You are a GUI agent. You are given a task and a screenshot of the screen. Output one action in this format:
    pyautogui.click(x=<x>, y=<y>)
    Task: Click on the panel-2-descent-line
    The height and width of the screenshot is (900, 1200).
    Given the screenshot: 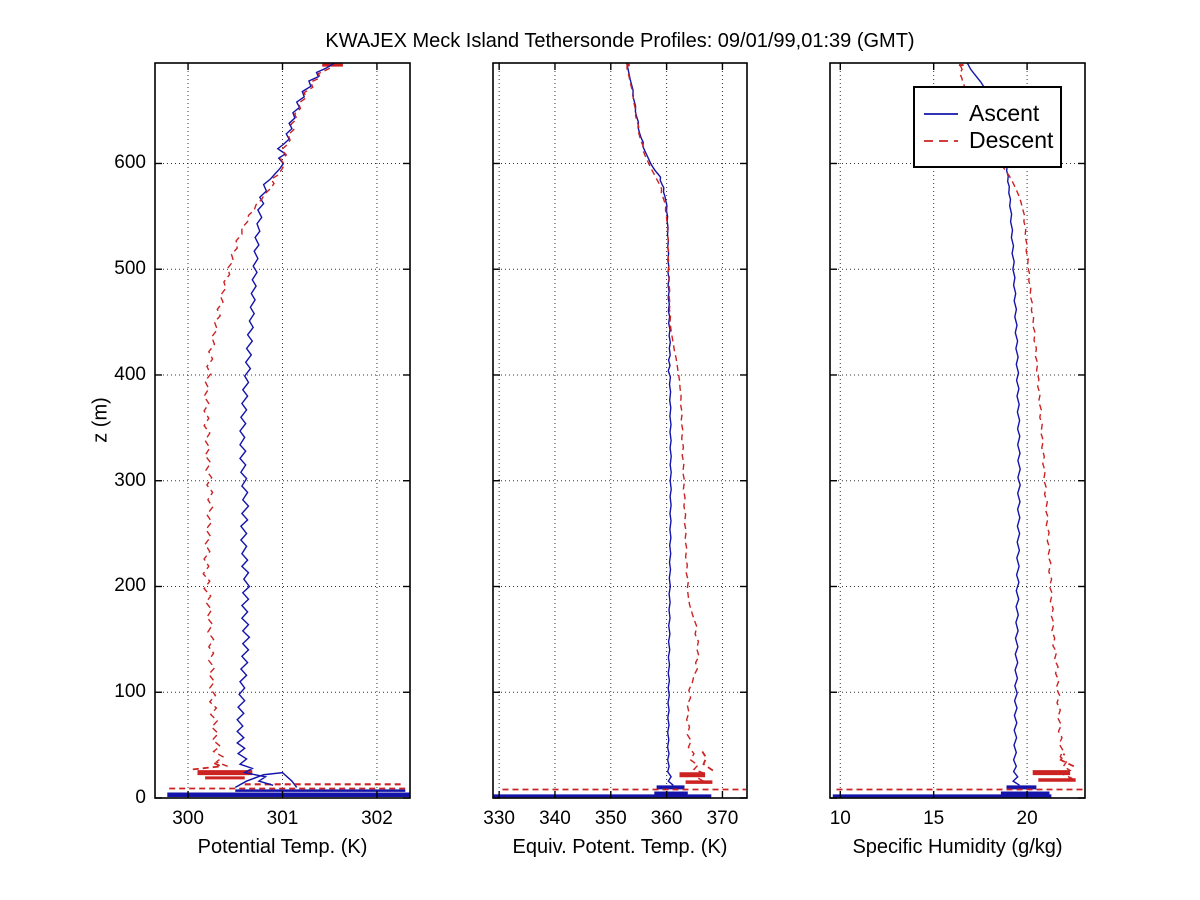 What is the action you would take?
    pyautogui.click(x=1016, y=422)
    